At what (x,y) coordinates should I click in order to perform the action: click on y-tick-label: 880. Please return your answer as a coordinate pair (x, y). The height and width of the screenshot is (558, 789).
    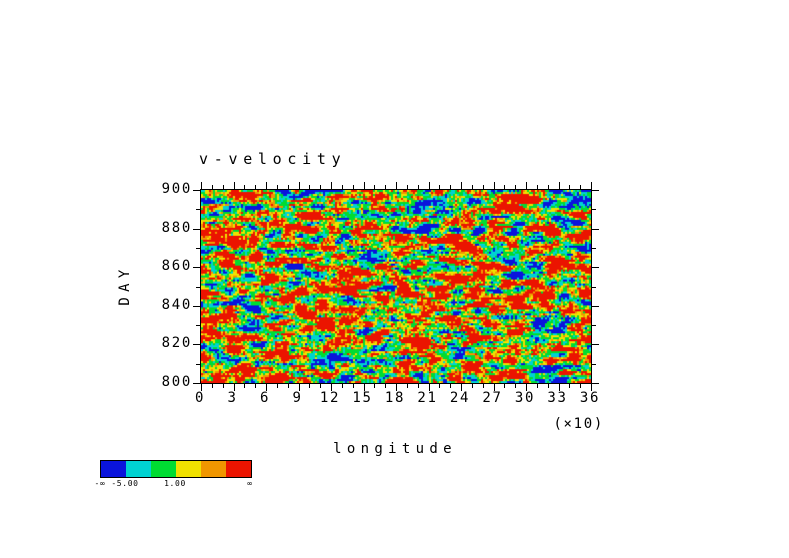
    Looking at the image, I should click on (176, 227).